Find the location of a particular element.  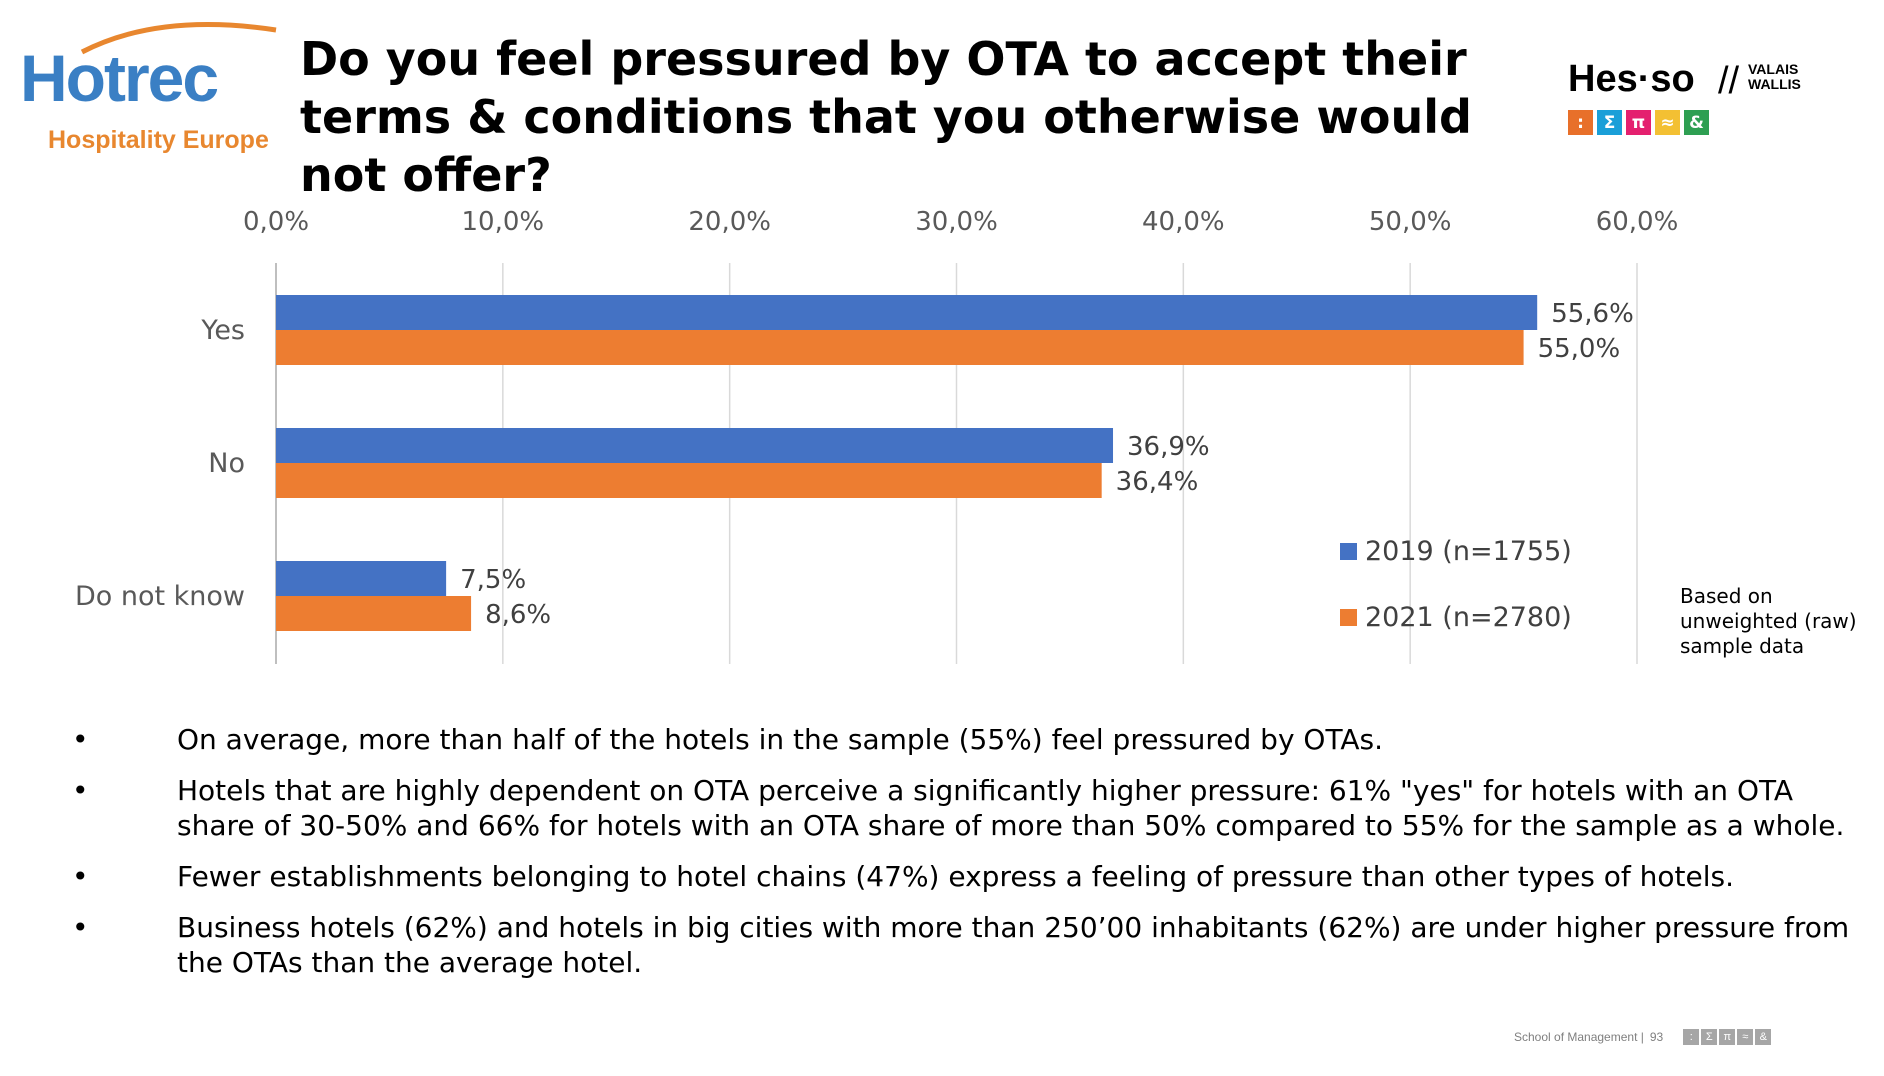

hesso-badge: ≈ is located at coordinates (1667, 122).